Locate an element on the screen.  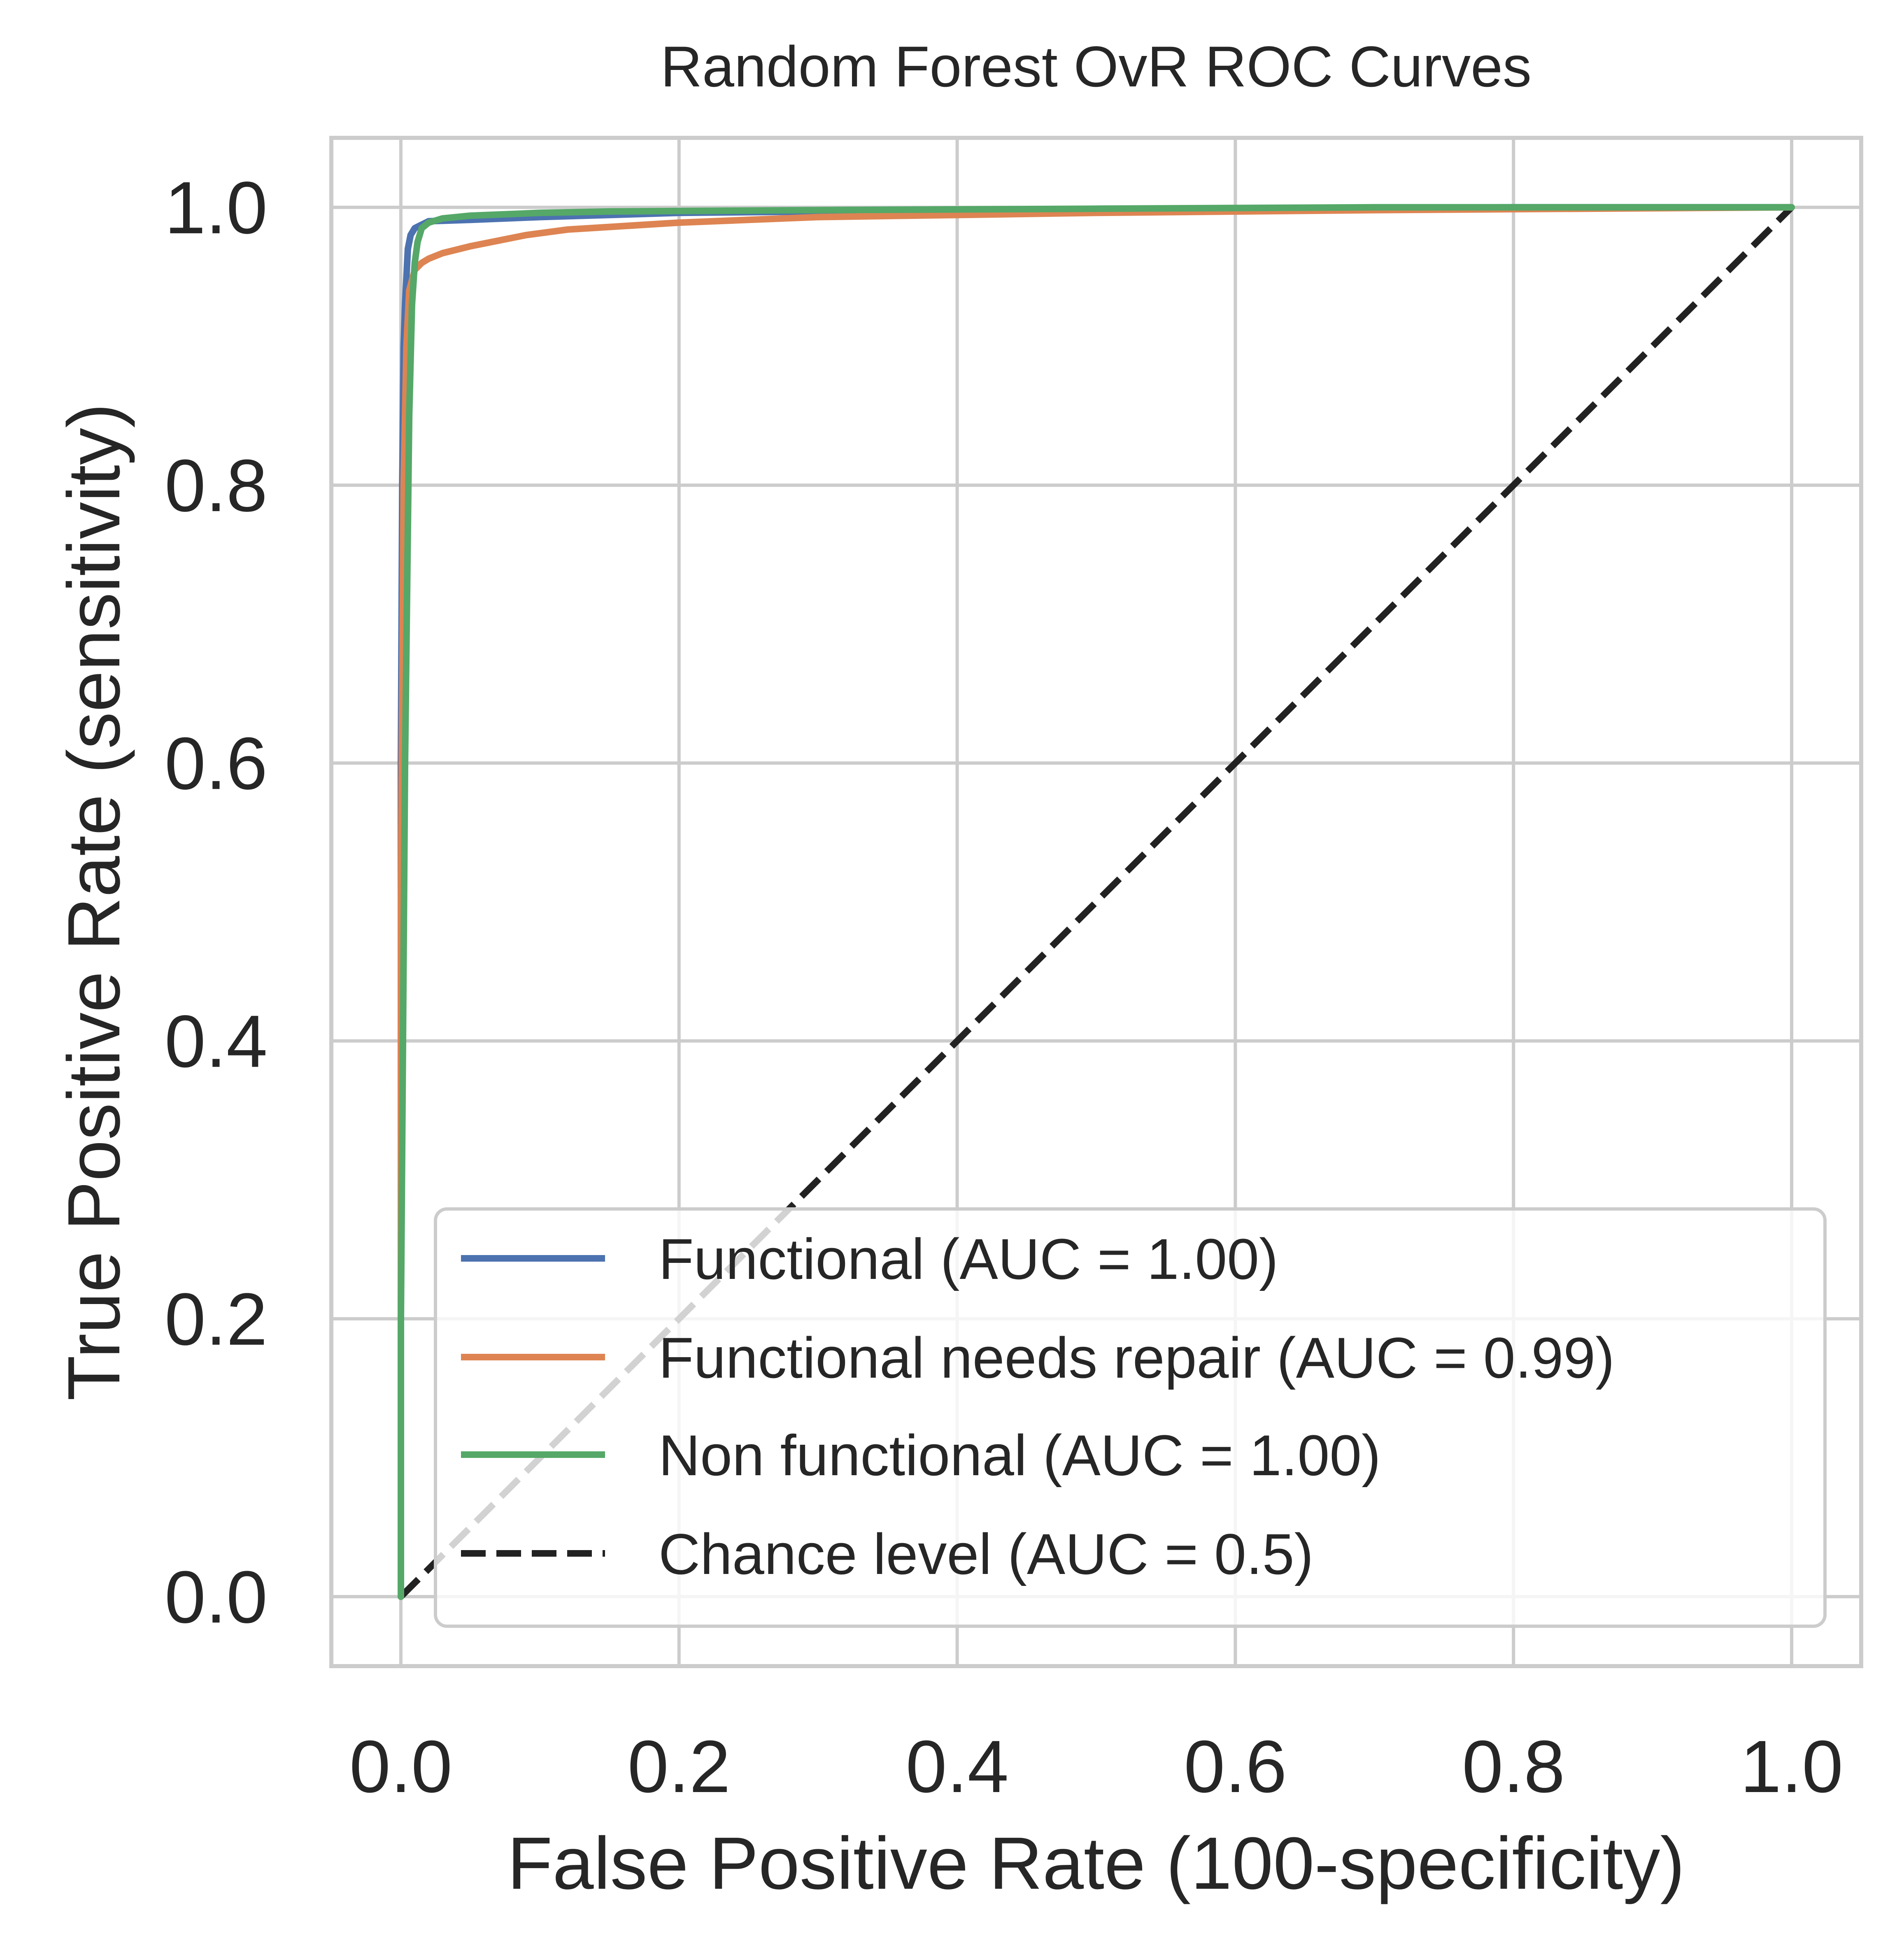
x-tick-label: 0.0 is located at coordinates (400, 1766).